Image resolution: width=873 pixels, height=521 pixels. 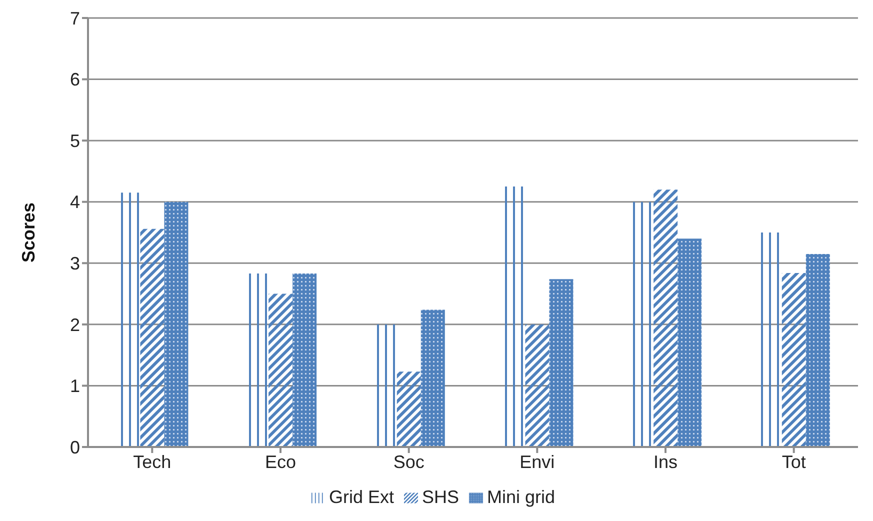 I want to click on x-tick-label: Tot, so click(x=794, y=462).